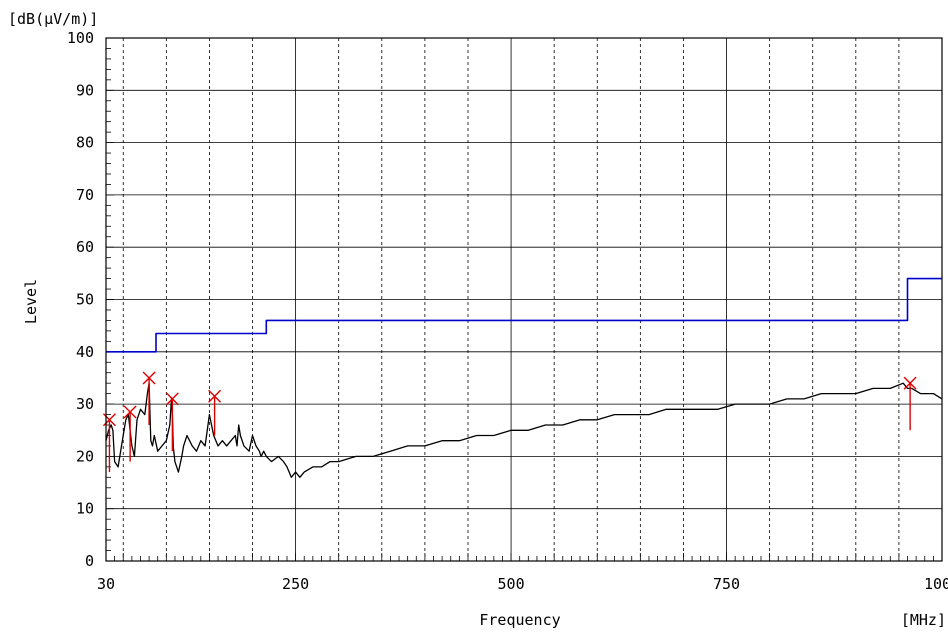 The image size is (948, 635). I want to click on y-tick-label: 70, so click(85, 195).